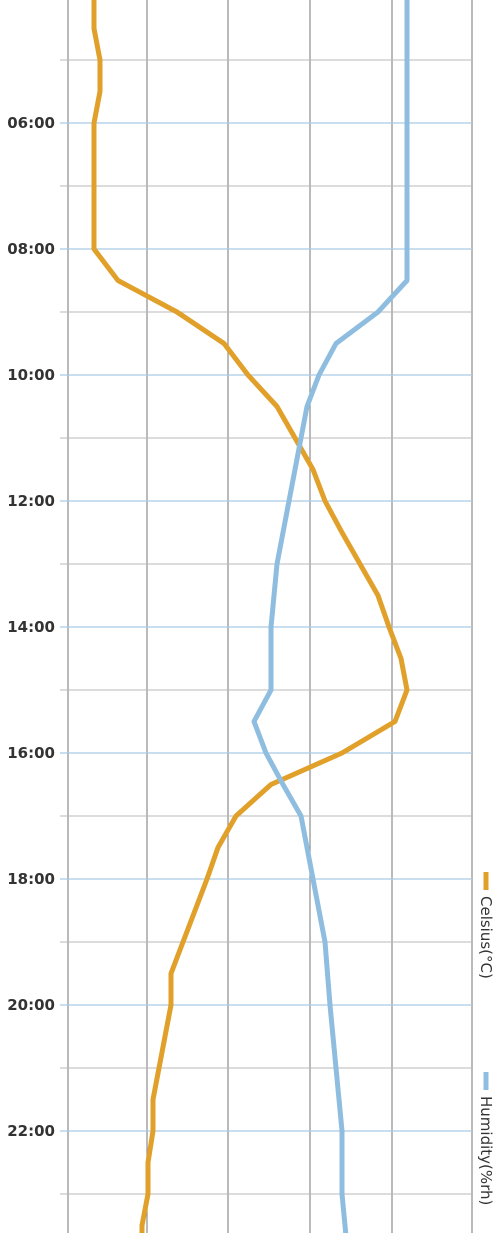 The width and height of the screenshot is (502, 1233). Describe the element at coordinates (31, 1005) in the screenshot. I see `time-tick-label: 20:00` at that location.